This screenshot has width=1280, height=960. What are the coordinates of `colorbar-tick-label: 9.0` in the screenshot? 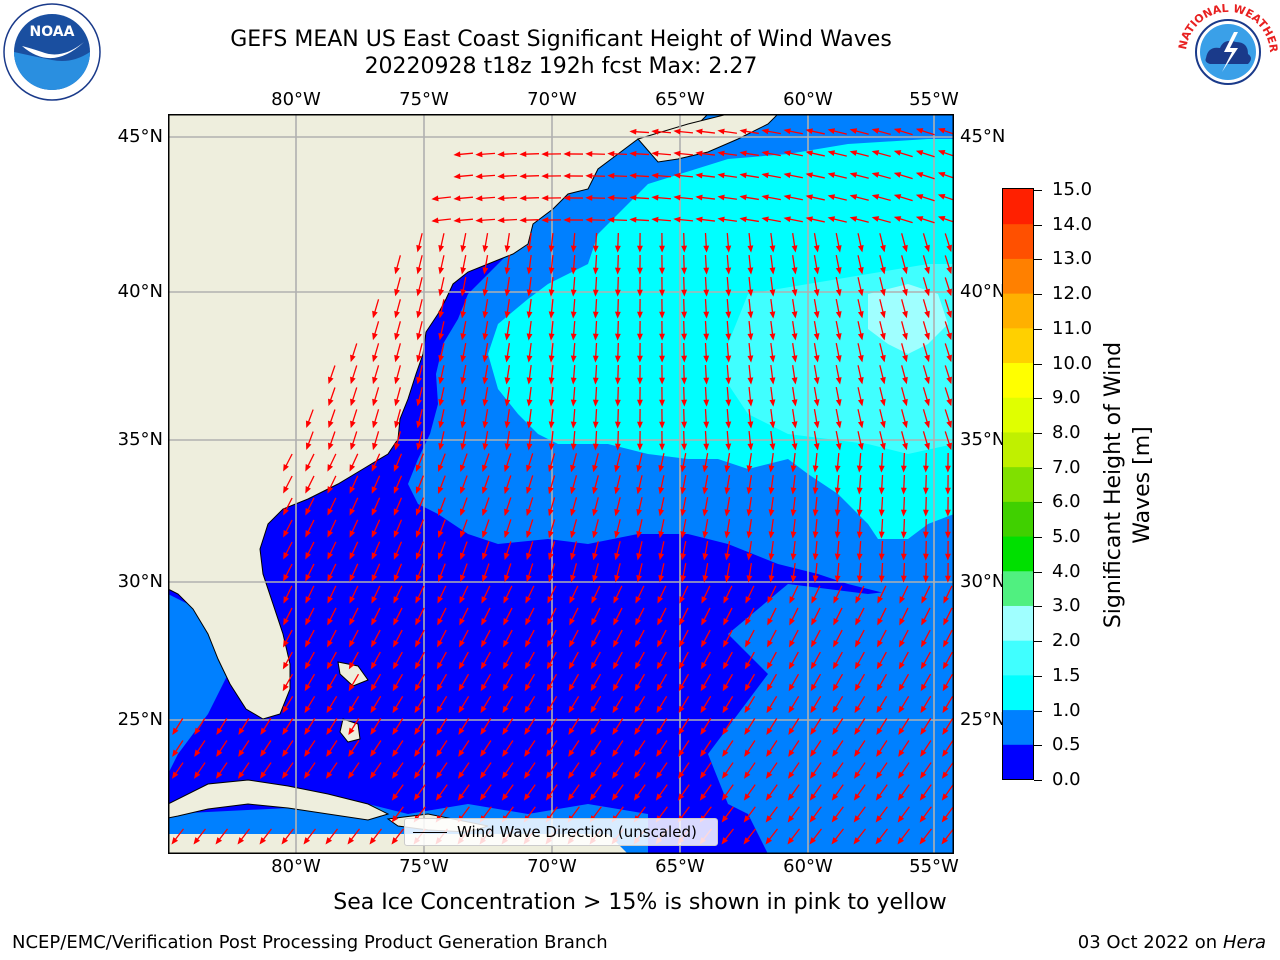 It's located at (1066, 398).